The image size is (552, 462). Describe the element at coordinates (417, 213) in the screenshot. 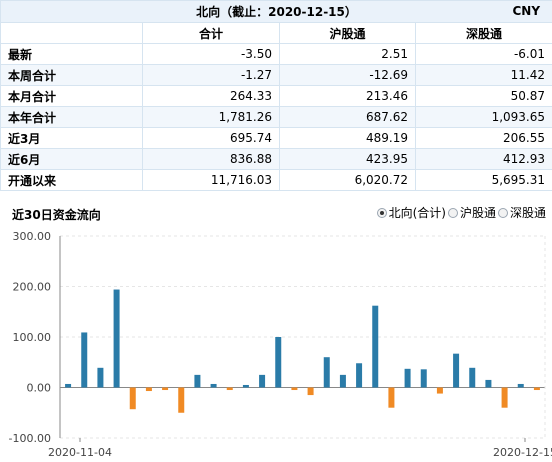

I see `radio-label: 北向(合计)` at that location.